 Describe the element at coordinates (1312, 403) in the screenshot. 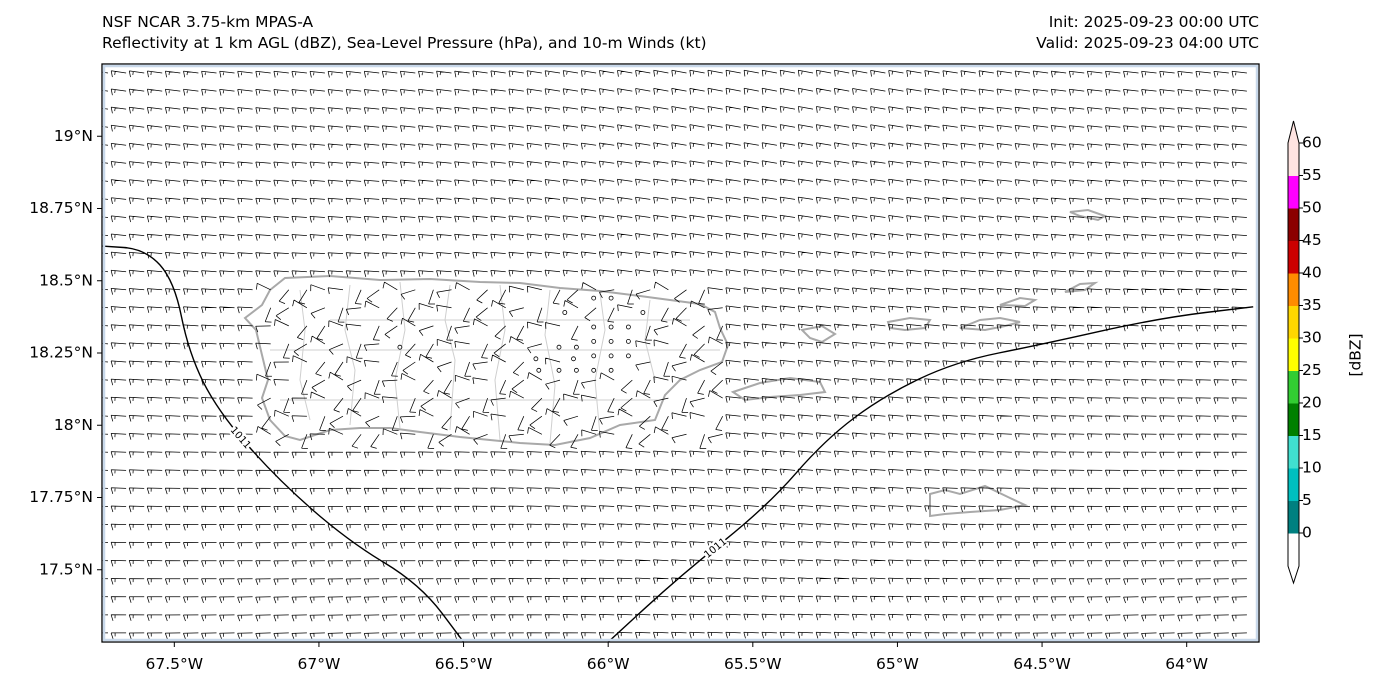

I see `colorbar-tick-label: 20` at that location.